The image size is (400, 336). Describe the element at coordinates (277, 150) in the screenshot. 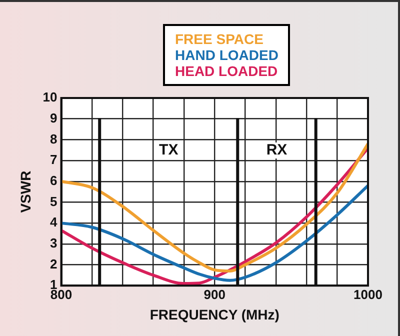

I see `annotation: RX` at that location.